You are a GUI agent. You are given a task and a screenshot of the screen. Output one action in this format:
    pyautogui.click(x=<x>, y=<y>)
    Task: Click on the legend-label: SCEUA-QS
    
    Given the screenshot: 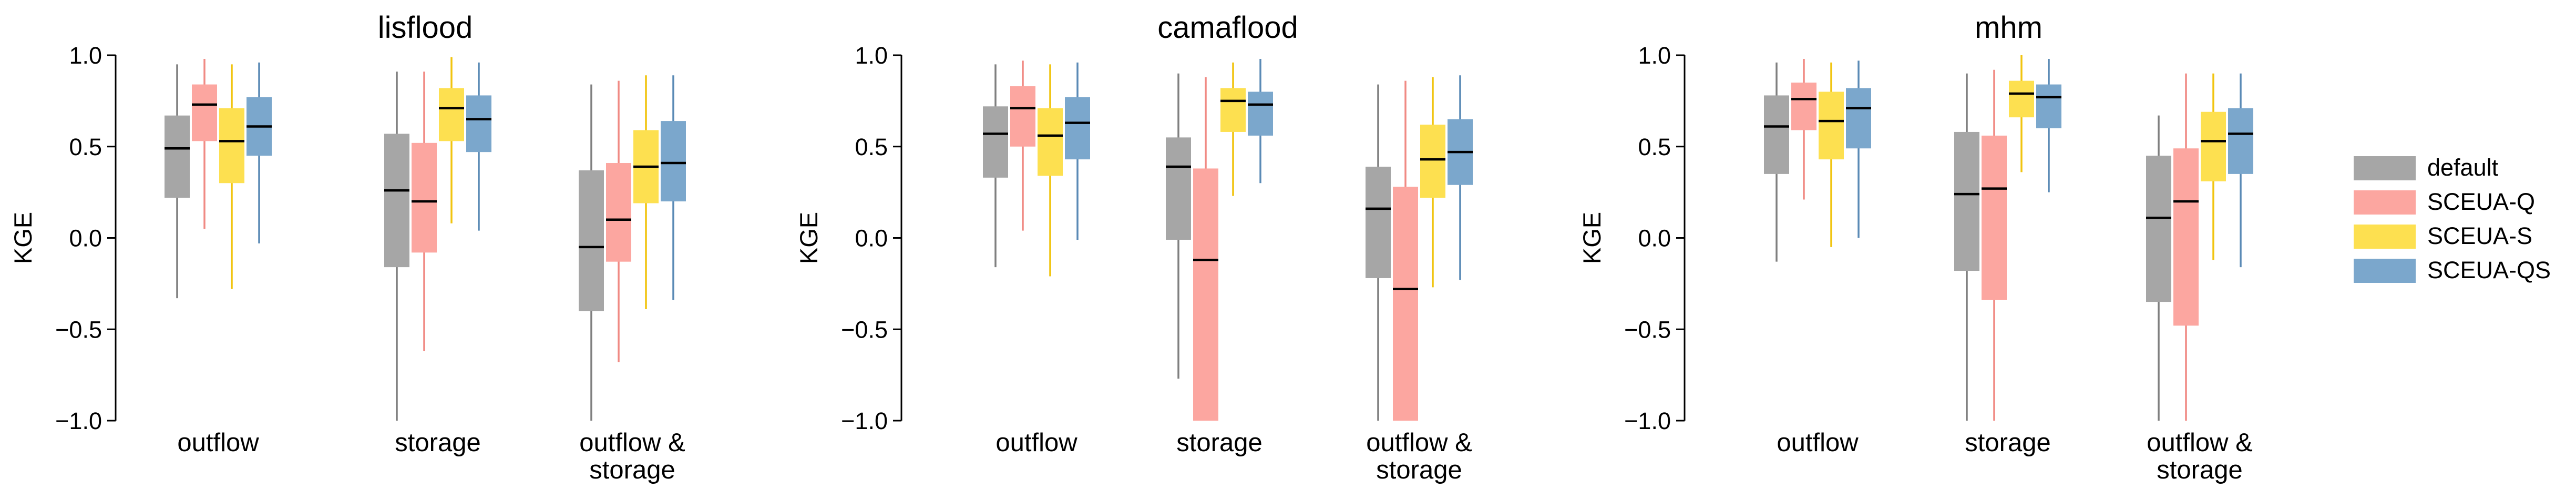 What is the action you would take?
    pyautogui.click(x=2489, y=270)
    